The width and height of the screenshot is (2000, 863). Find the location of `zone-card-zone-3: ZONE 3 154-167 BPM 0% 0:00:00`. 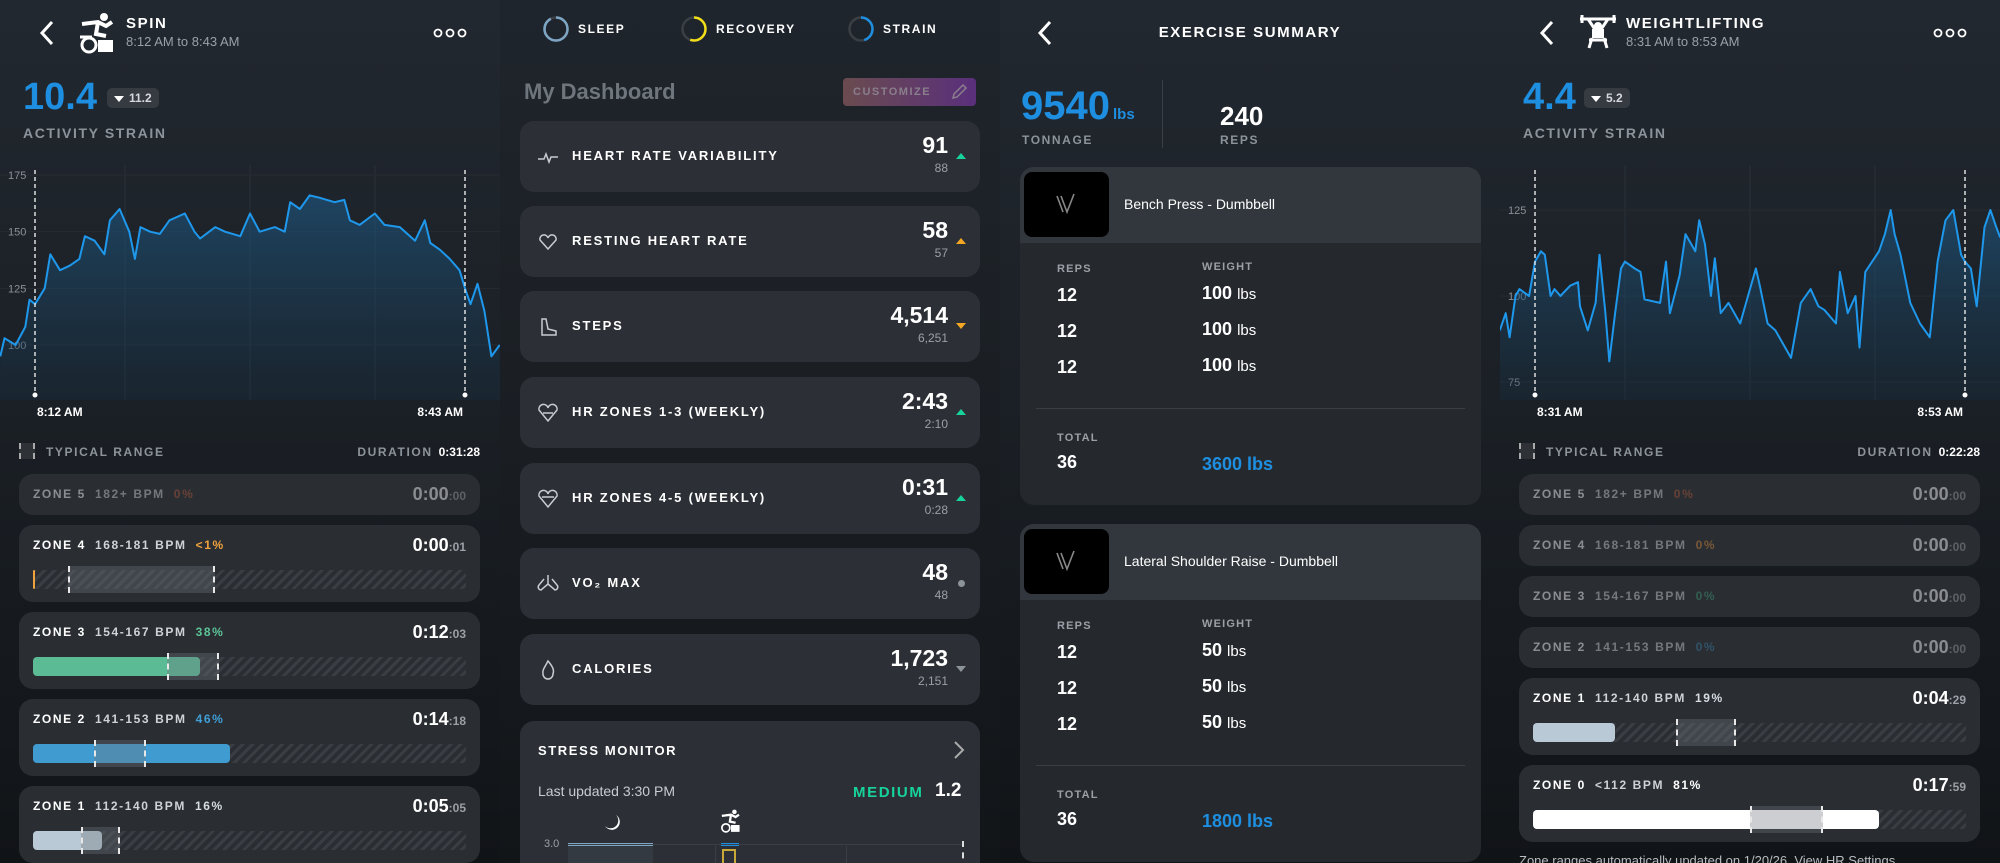

zone-card-zone-3: ZONE 3 154-167 BPM 0% 0:00:00 is located at coordinates (1749, 596).